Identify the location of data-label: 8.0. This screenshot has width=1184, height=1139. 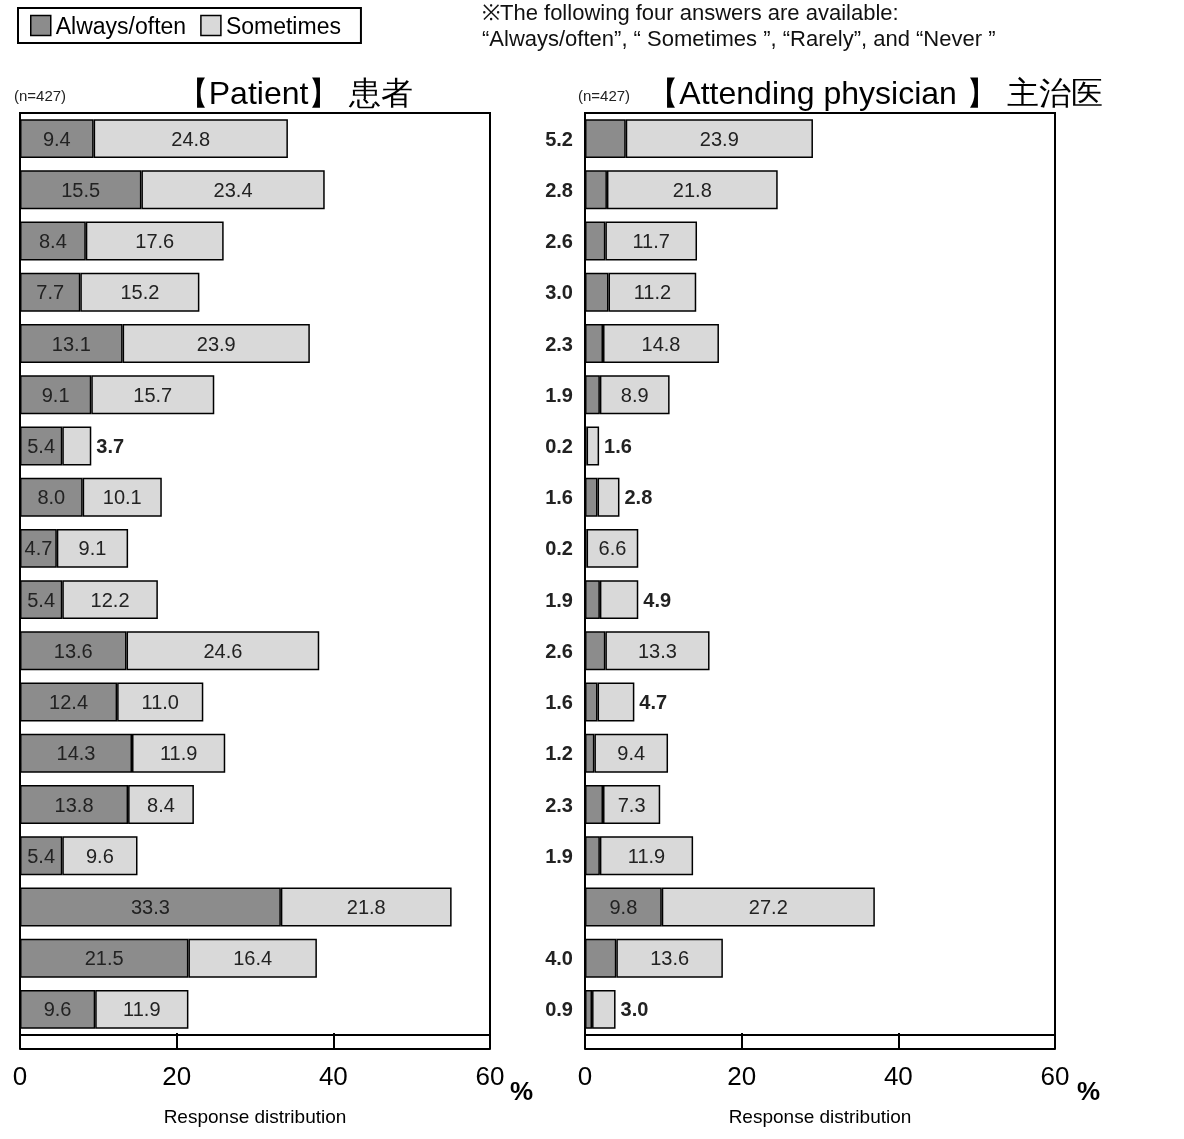
(51, 497).